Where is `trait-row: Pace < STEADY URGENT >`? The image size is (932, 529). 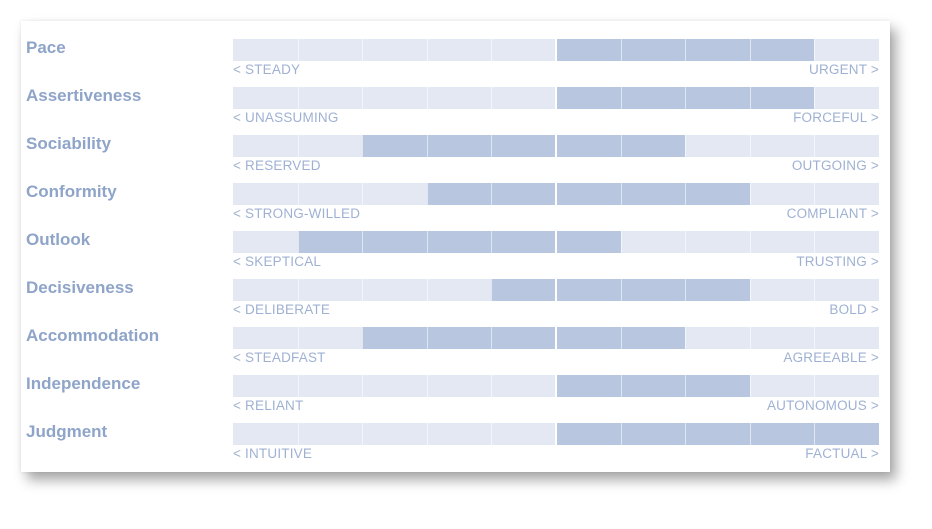
trait-row: Pace < STEADY URGENT > is located at coordinates (455, 49).